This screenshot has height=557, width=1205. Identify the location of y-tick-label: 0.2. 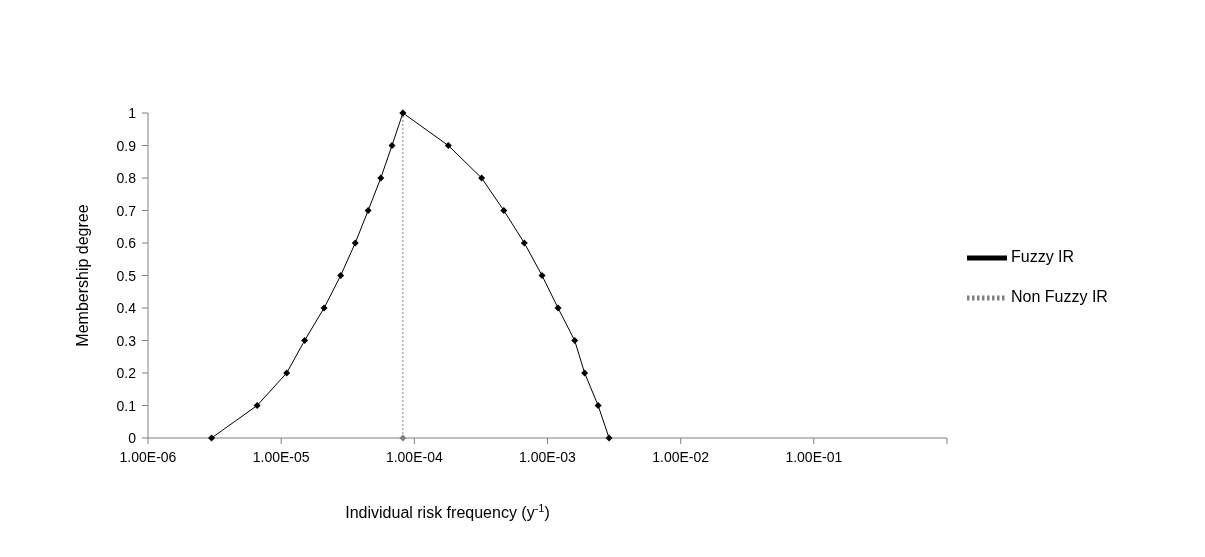
(126, 373).